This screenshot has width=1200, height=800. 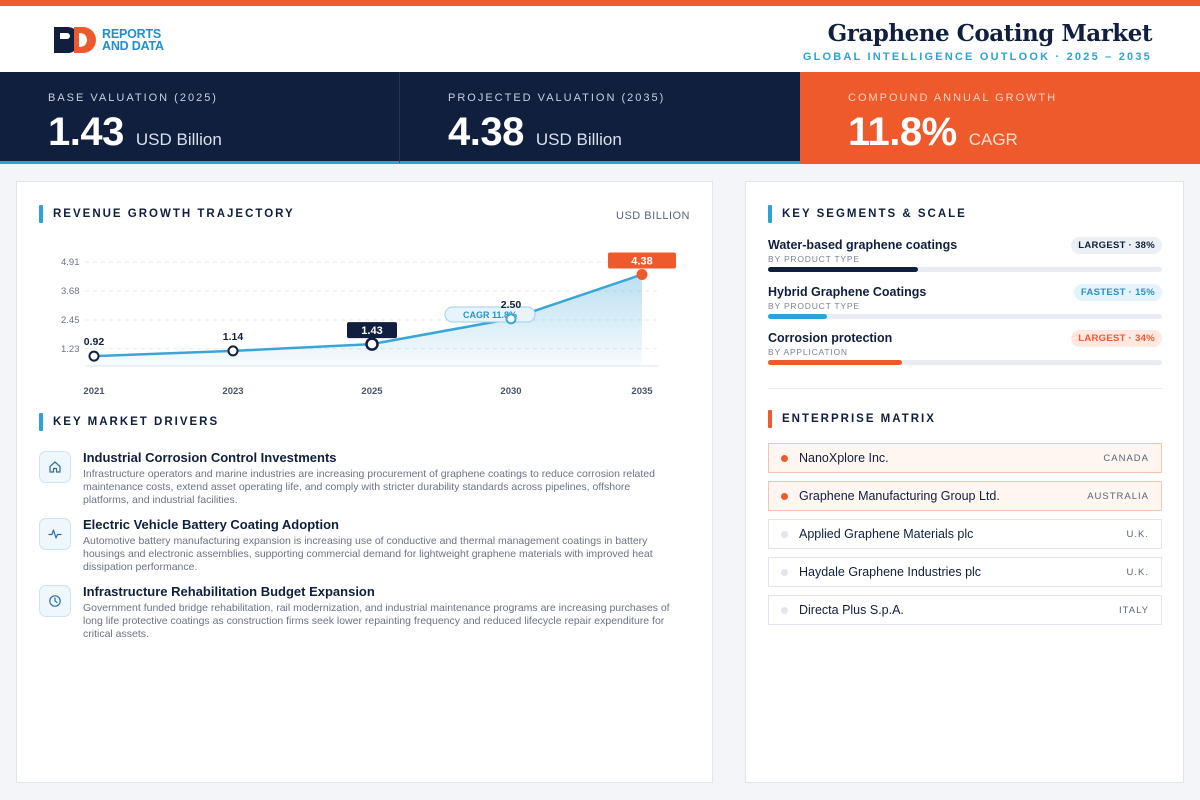 What do you see at coordinates (233, 337) in the screenshot?
I see `data-label: 1.14` at bounding box center [233, 337].